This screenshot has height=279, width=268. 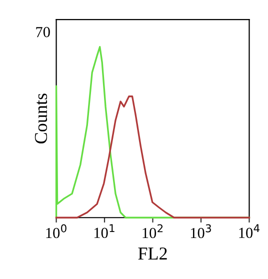 I want to click on y-axis-title: Counts, so click(x=41, y=119).